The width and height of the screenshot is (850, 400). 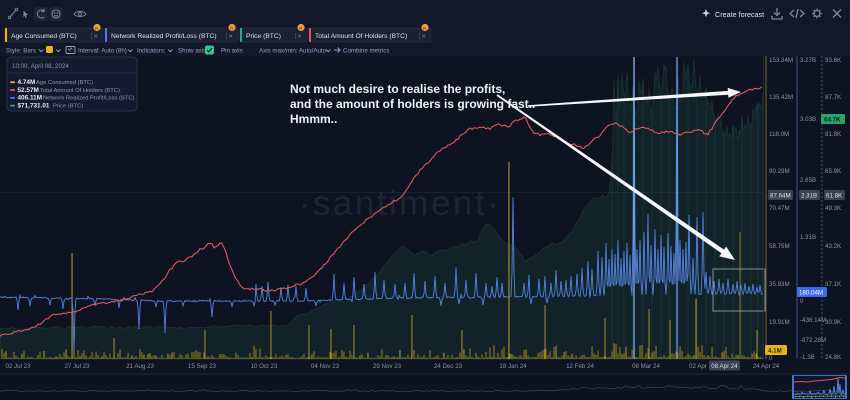 What do you see at coordinates (809, 196) in the screenshot?
I see `svg-text: 2.31B` at bounding box center [809, 196].